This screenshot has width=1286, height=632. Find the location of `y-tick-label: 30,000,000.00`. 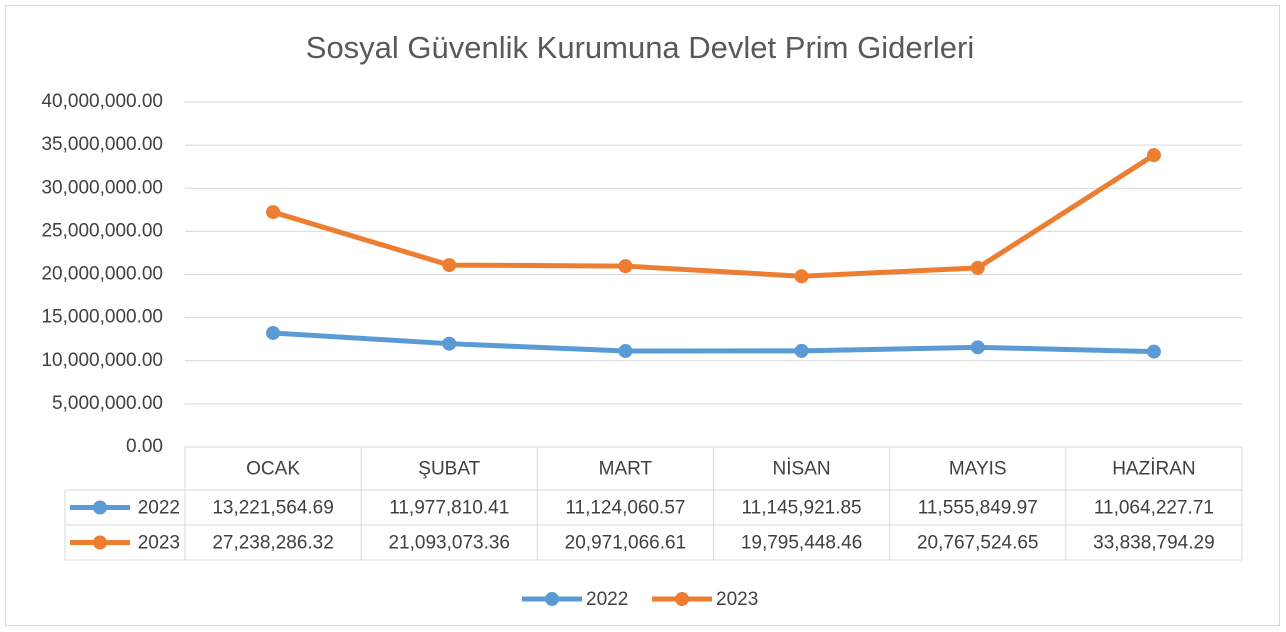

y-tick-label: 30,000,000.00 is located at coordinates (102, 187).